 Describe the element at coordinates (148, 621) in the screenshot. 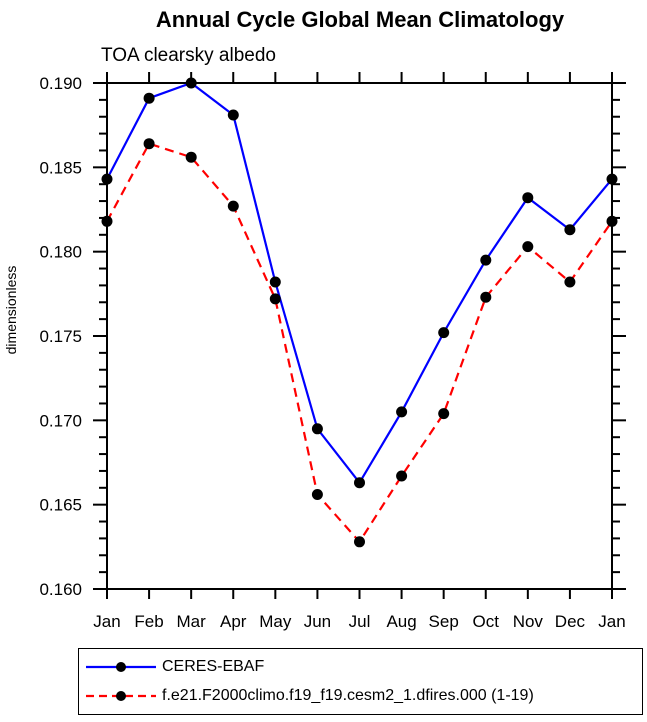

I see `x-tick-label: Feb` at that location.